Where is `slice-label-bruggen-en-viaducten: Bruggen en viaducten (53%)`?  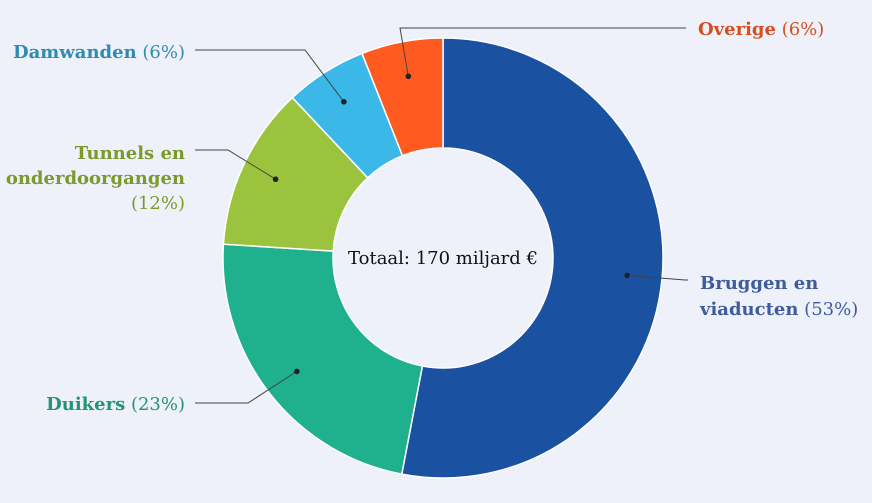
slice-label-bruggen-en-viaducten: Bruggen en viaducten (53%) is located at coordinates (778, 296).